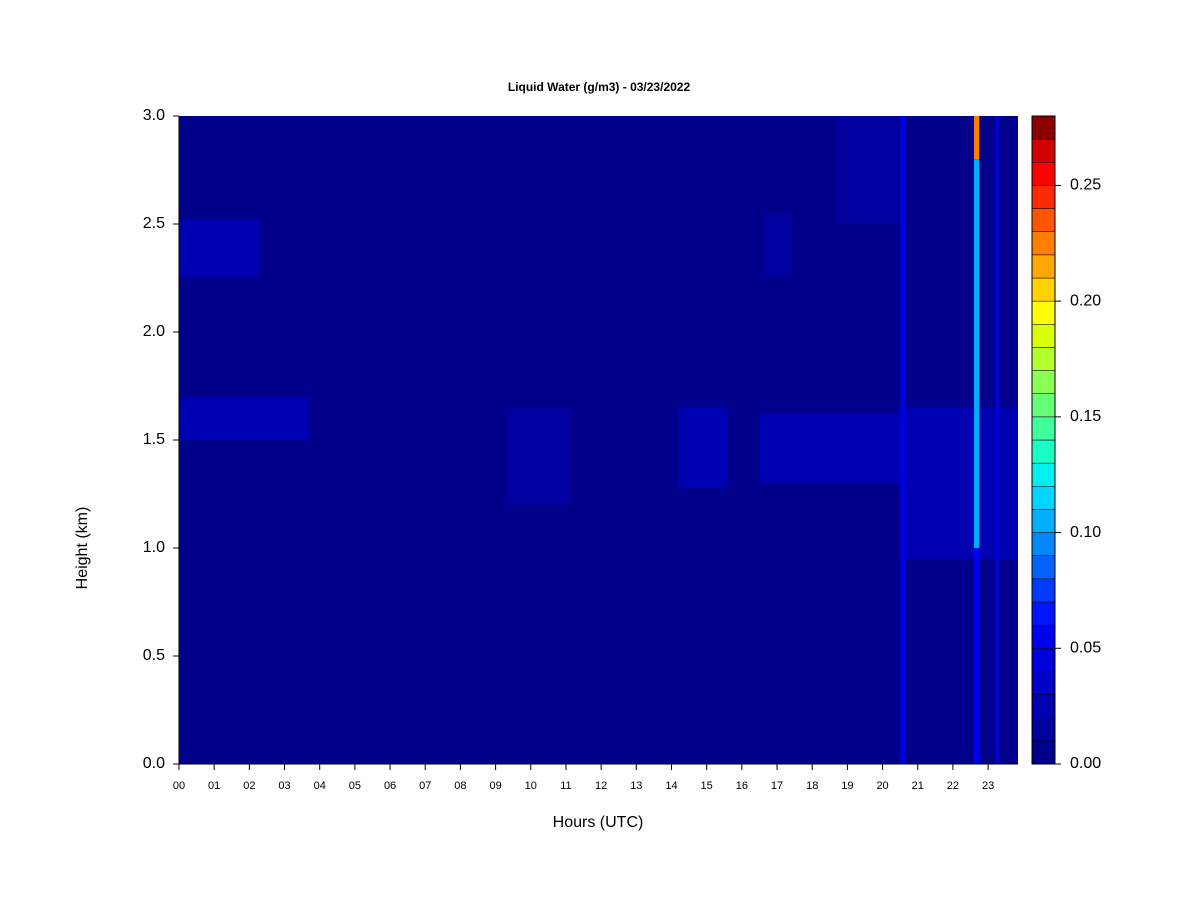 The height and width of the screenshot is (900, 1200). What do you see at coordinates (1085, 648) in the screenshot?
I see `colorbar-tick-label: 0.05` at bounding box center [1085, 648].